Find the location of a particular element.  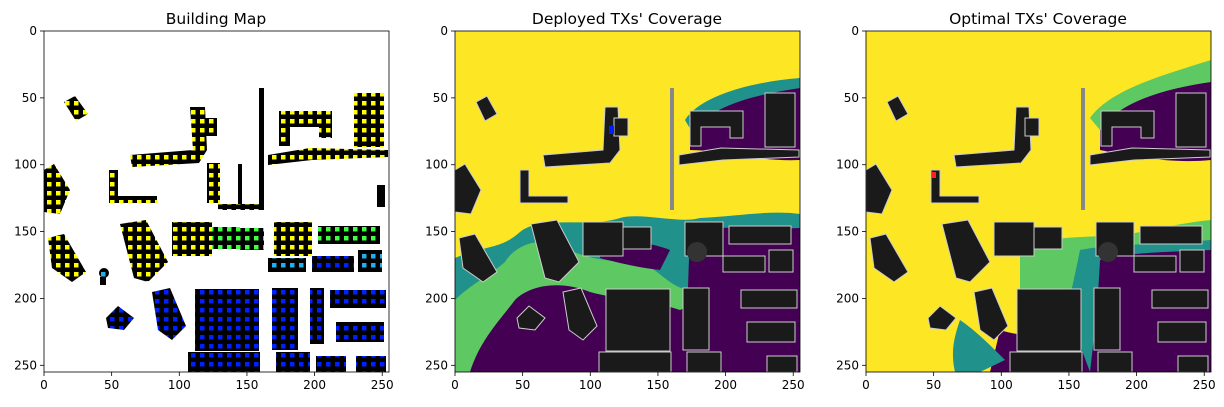

y-tick-label: 100 is located at coordinates (25, 165).